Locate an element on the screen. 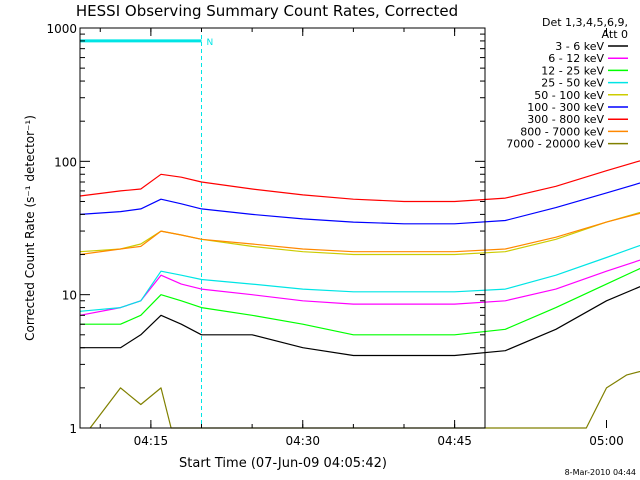 This screenshot has width=640, height=480. x-tick-label: 04:15 is located at coordinates (151, 441).